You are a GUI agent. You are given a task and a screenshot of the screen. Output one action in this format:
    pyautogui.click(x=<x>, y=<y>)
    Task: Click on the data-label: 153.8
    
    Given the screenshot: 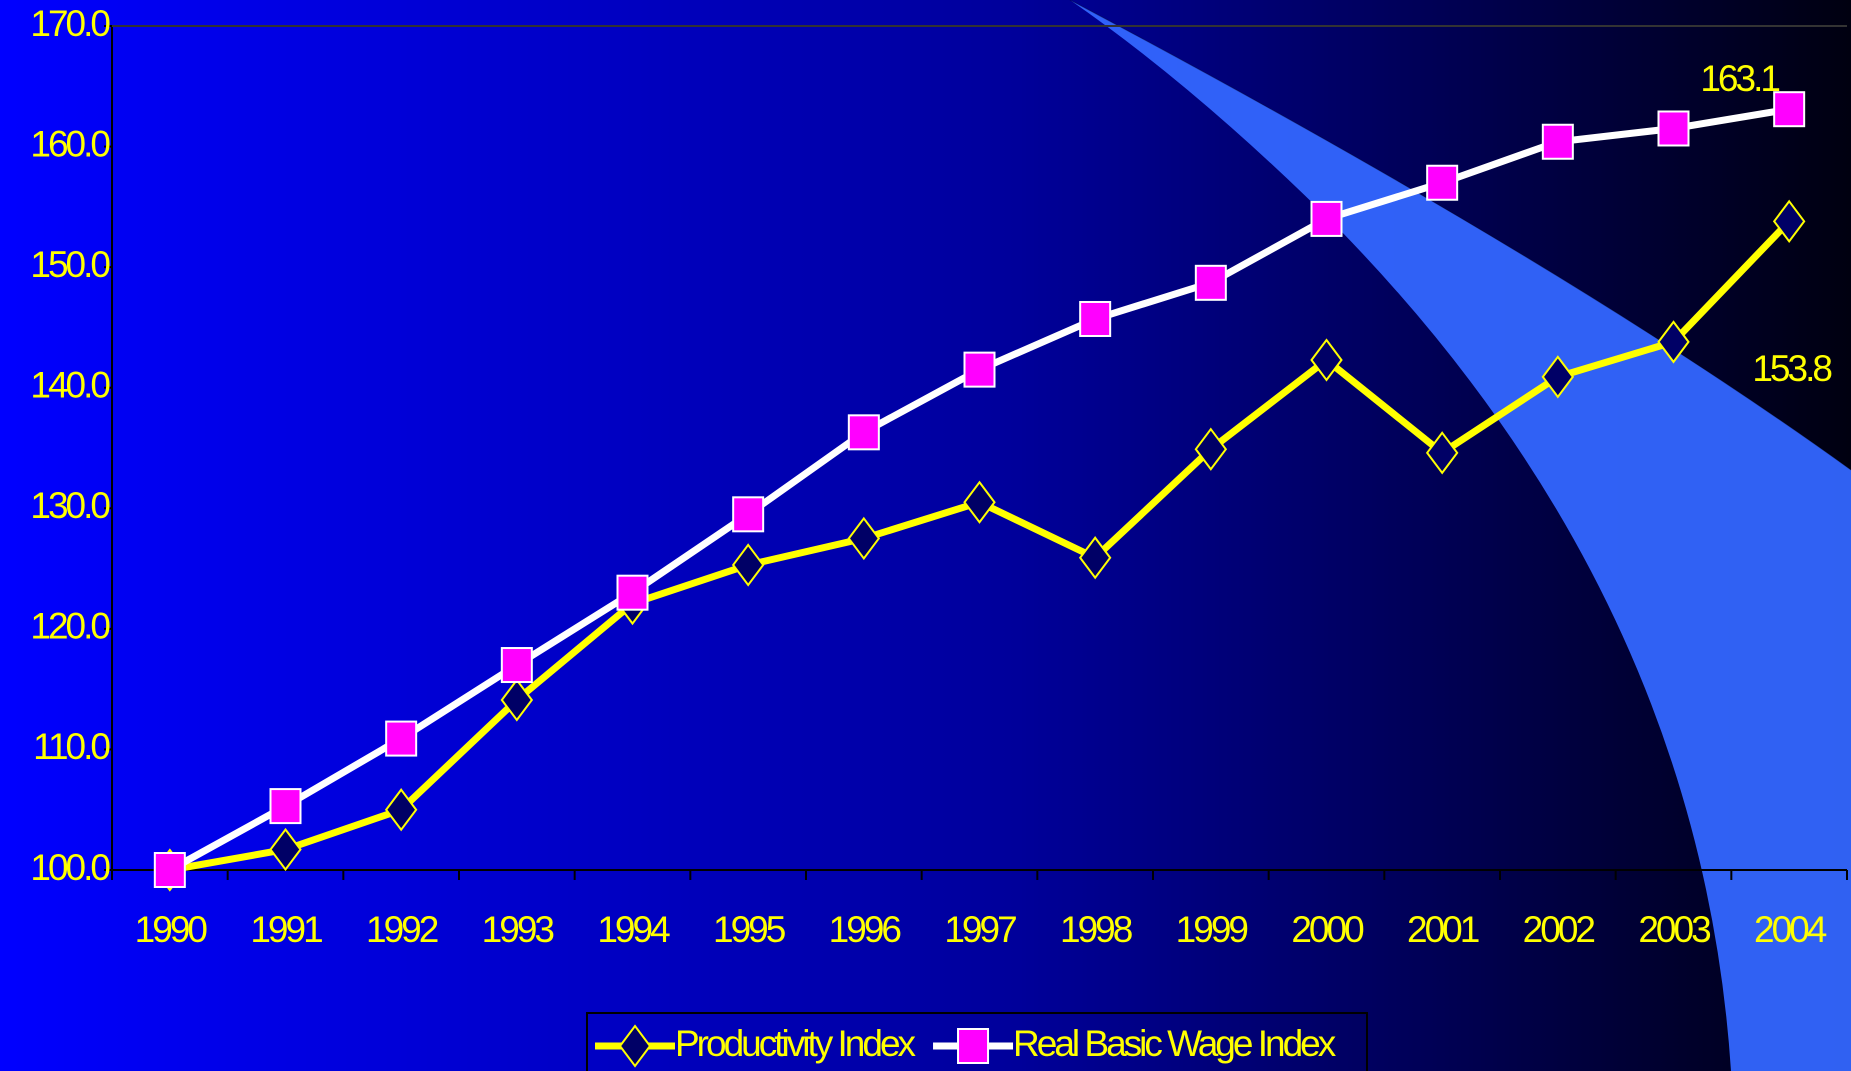 What is the action you would take?
    pyautogui.click(x=1791, y=368)
    